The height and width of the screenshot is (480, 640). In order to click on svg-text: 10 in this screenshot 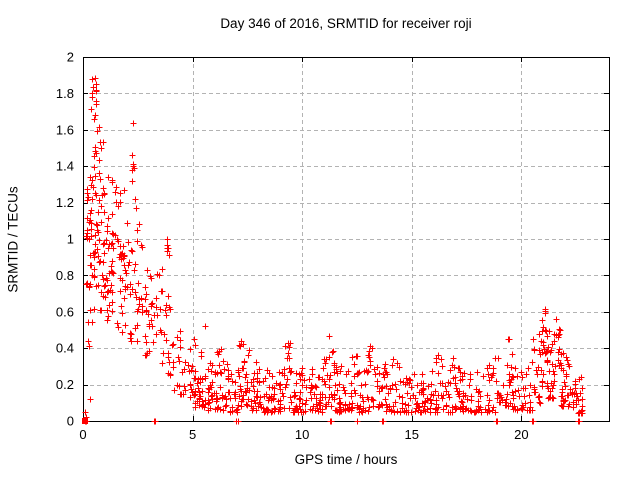, I will do `click(302, 434)`.